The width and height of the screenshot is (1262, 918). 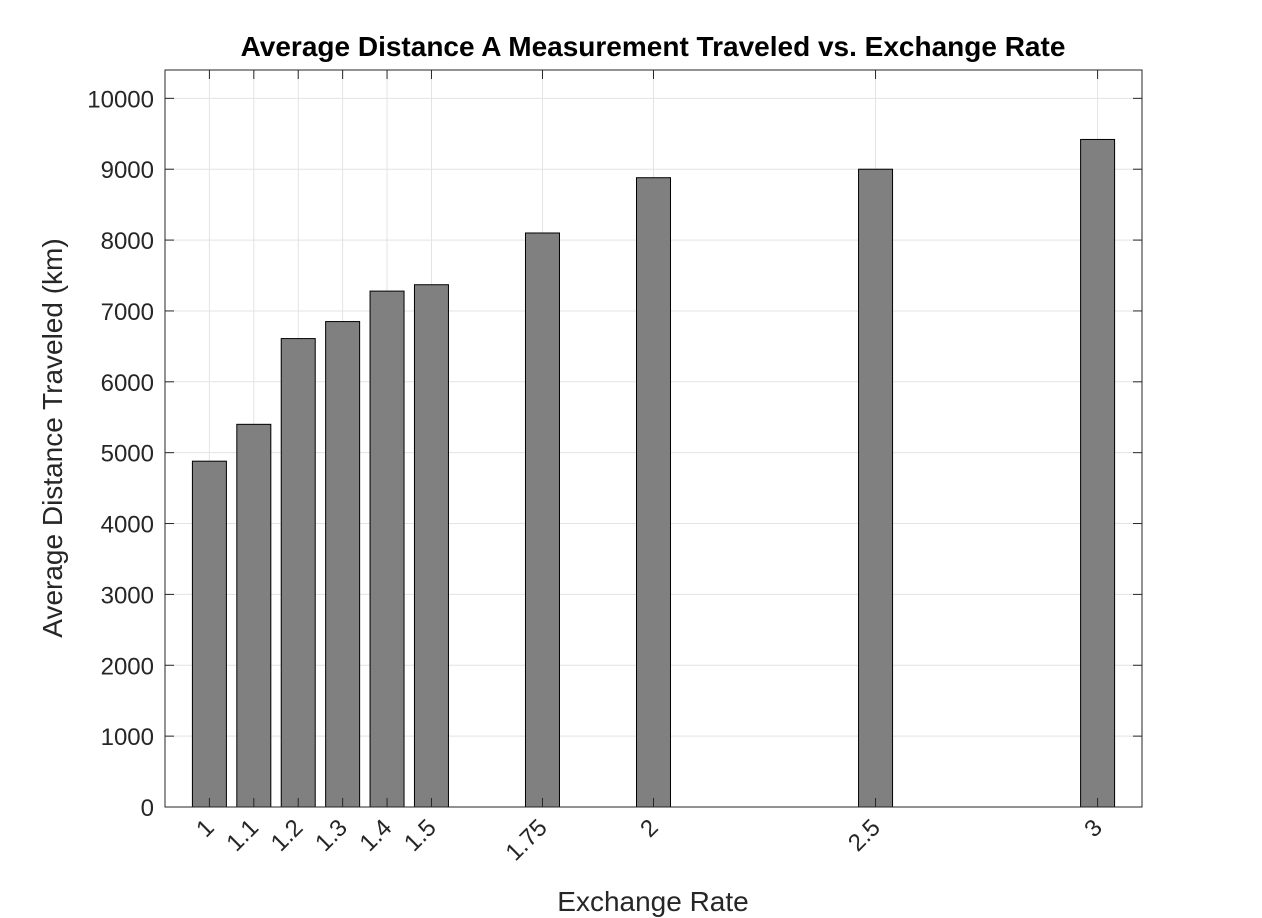 I want to click on y-tick-label: 5000, so click(x=127, y=454).